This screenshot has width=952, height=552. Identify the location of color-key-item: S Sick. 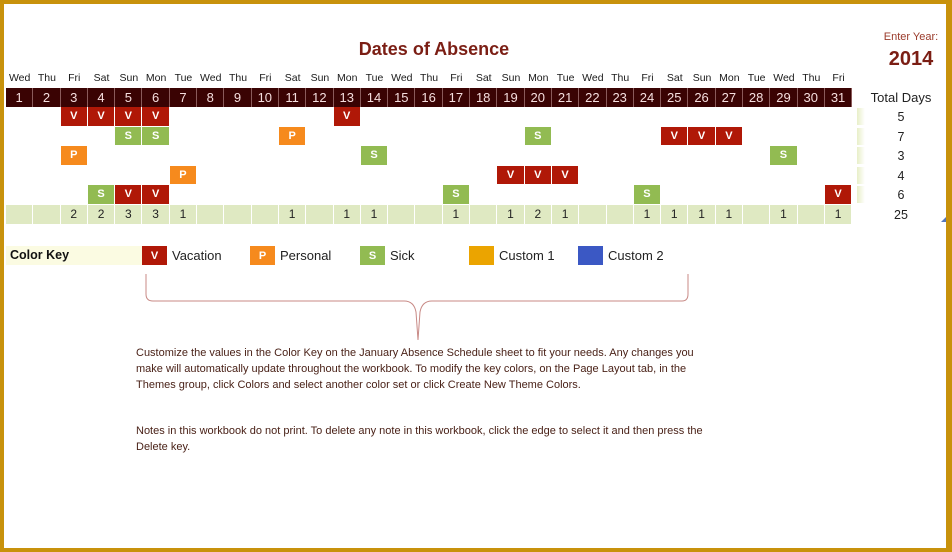
(387, 255).